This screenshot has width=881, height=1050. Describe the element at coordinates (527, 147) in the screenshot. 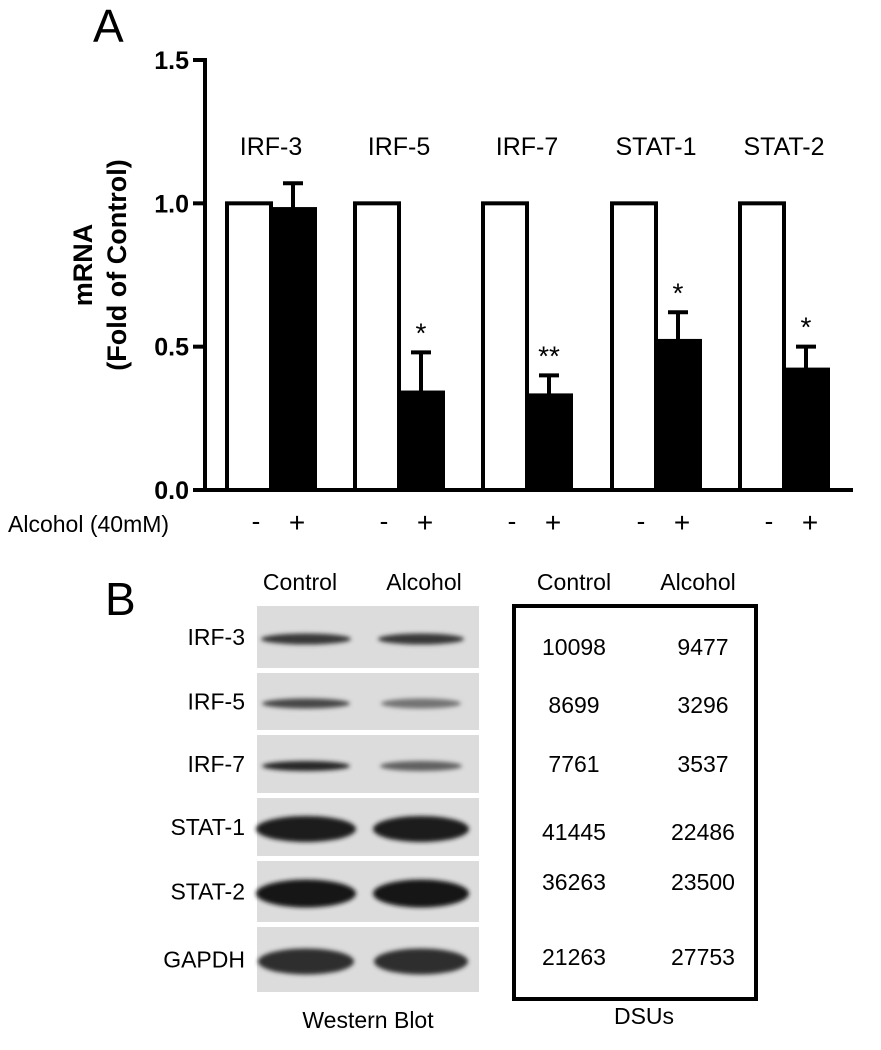

I see `category-label: IRF-7` at that location.